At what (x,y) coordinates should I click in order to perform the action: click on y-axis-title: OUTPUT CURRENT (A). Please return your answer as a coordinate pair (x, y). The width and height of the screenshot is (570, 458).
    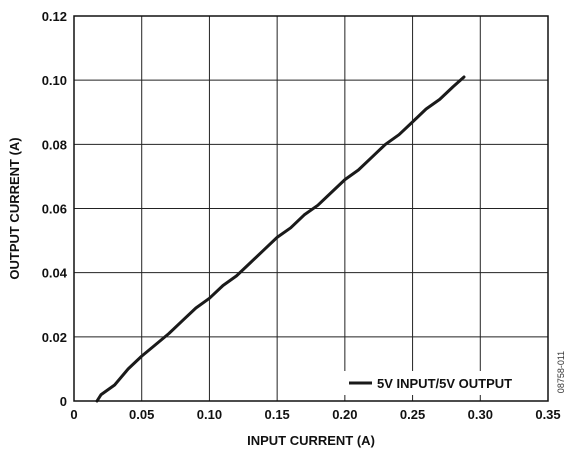
    Looking at the image, I should click on (14, 208).